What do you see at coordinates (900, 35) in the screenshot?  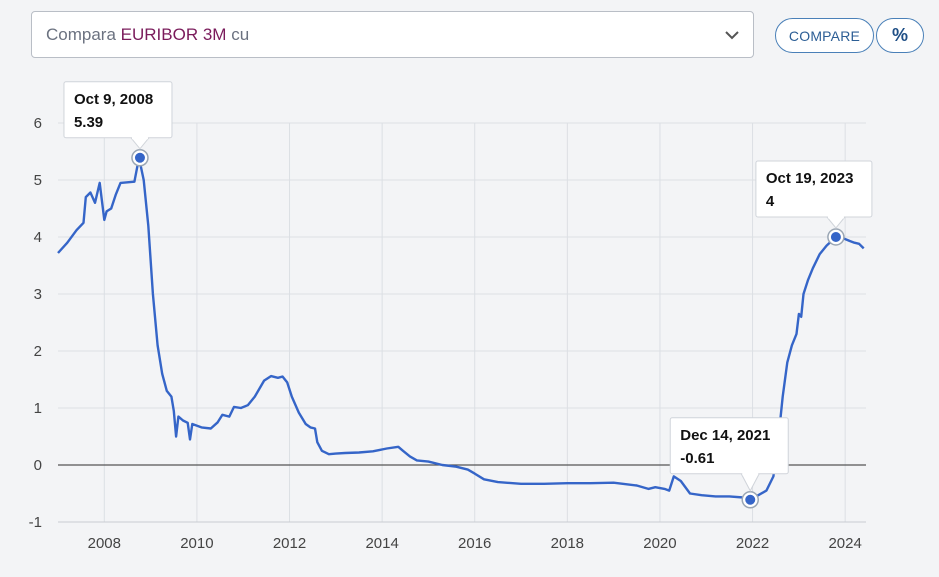 I see `percent-toggle-button: %` at bounding box center [900, 35].